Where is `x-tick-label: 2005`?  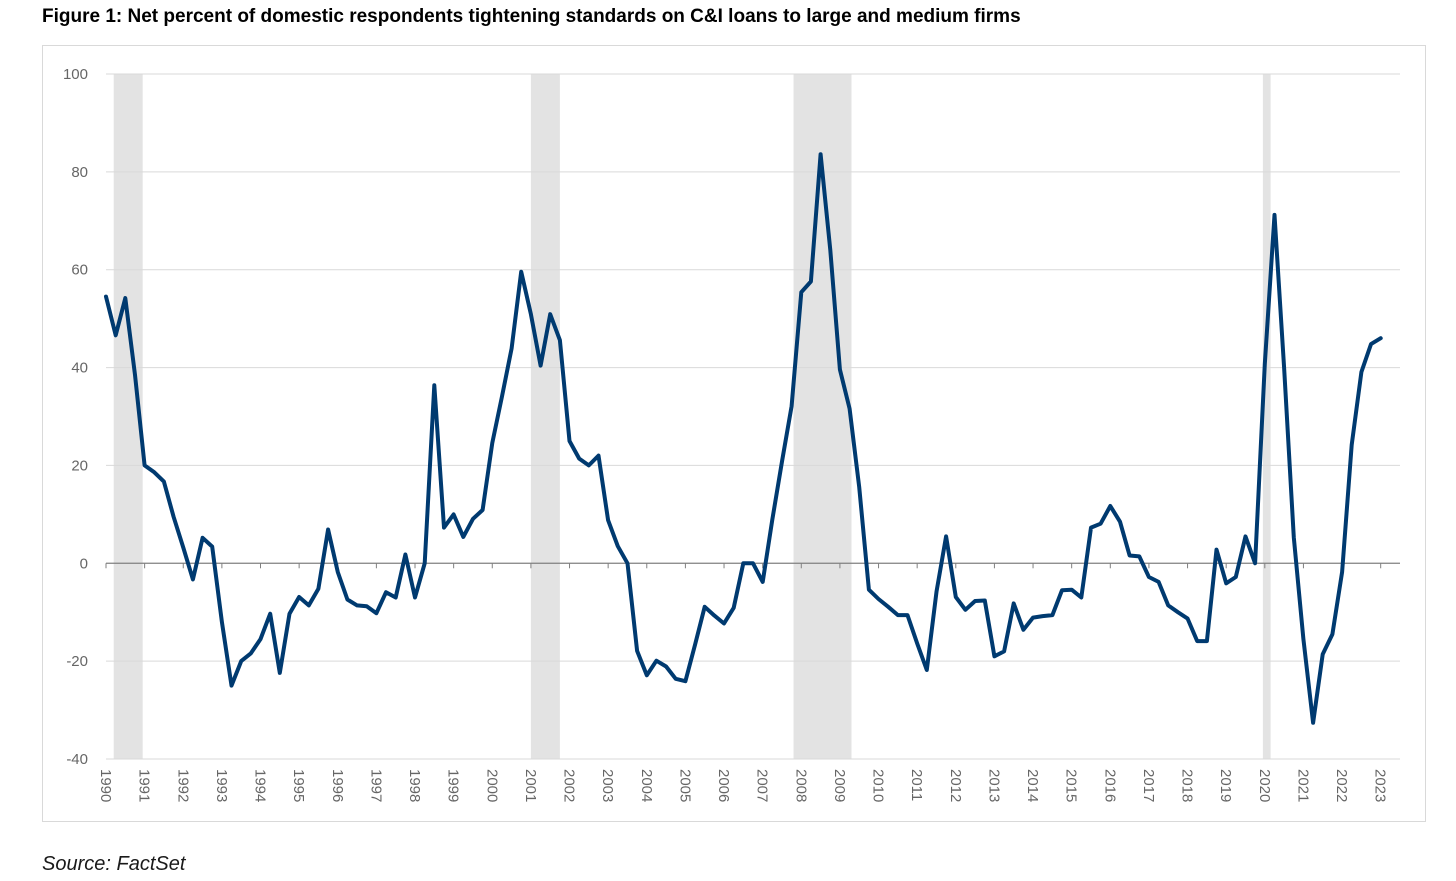
x-tick-label: 2005 is located at coordinates (684, 785).